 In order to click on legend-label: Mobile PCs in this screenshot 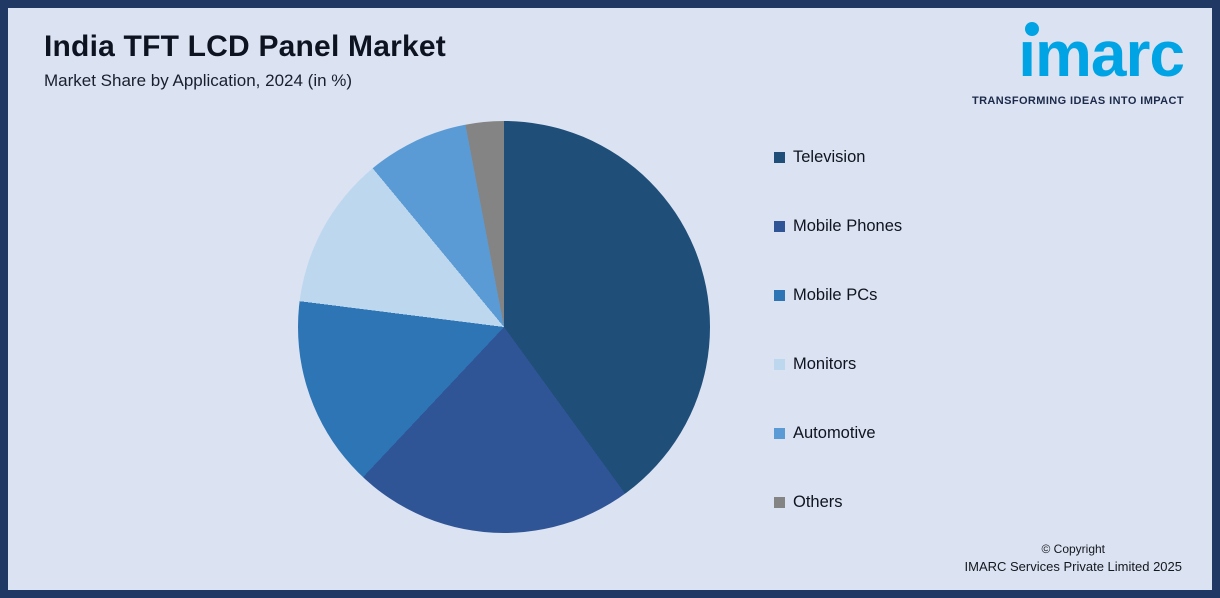, I will do `click(835, 295)`.